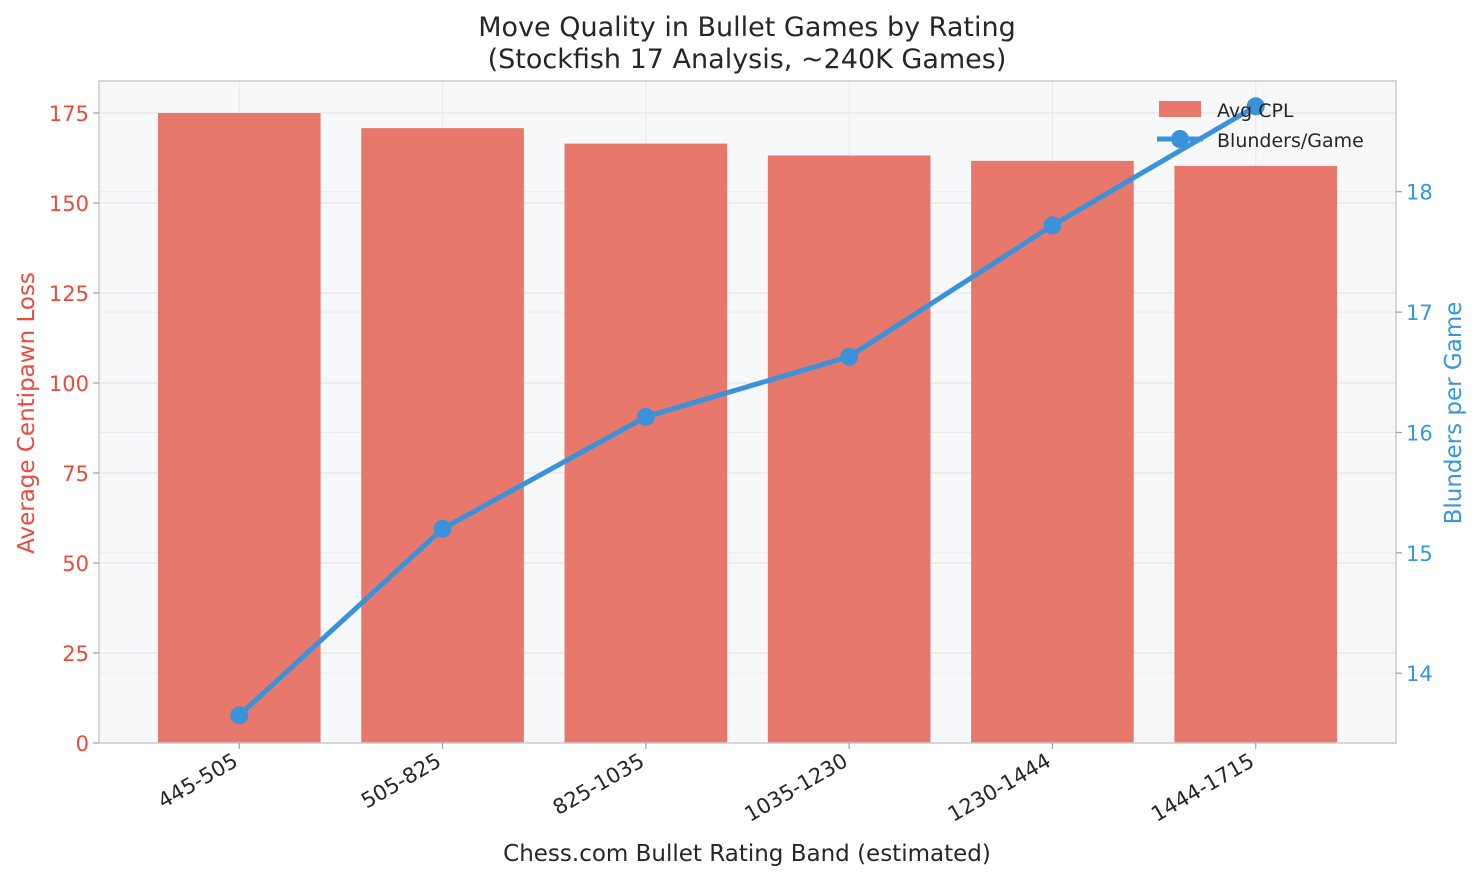 This screenshot has width=1480, height=884. What do you see at coordinates (27, 413) in the screenshot?
I see `left-axis-label: Average Centipawn Loss` at bounding box center [27, 413].